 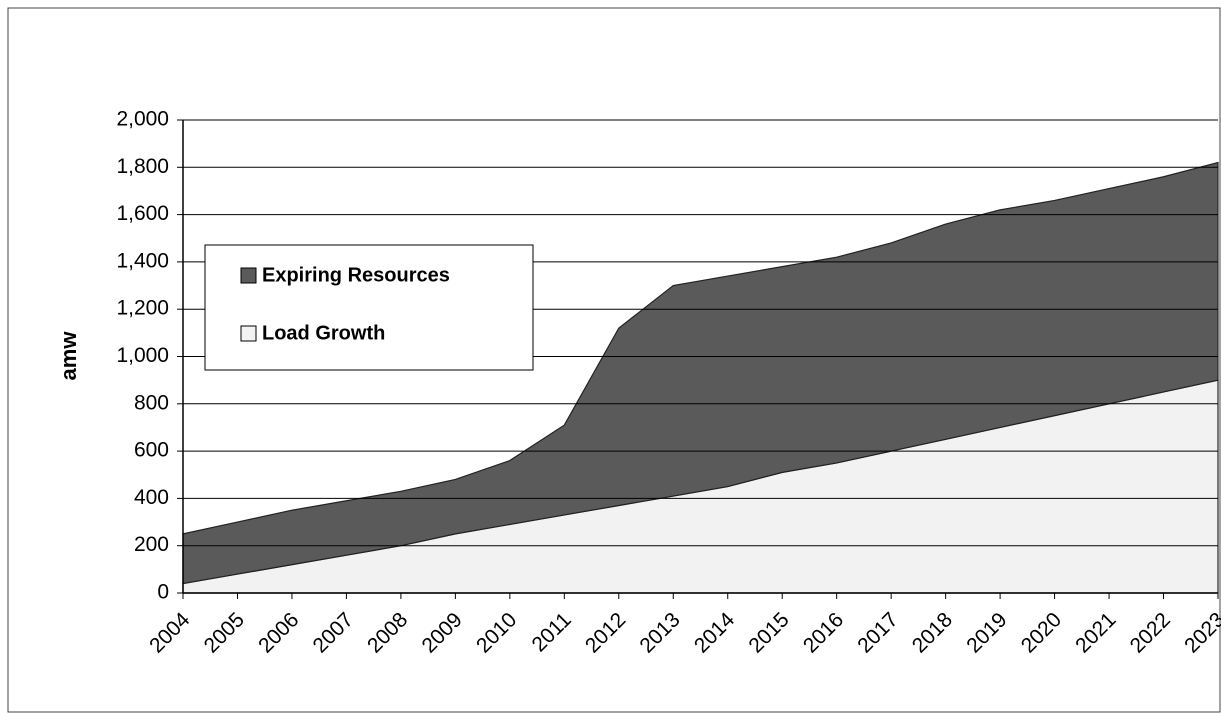 I want to click on y-tick-label: 1,400, so click(x=142, y=260).